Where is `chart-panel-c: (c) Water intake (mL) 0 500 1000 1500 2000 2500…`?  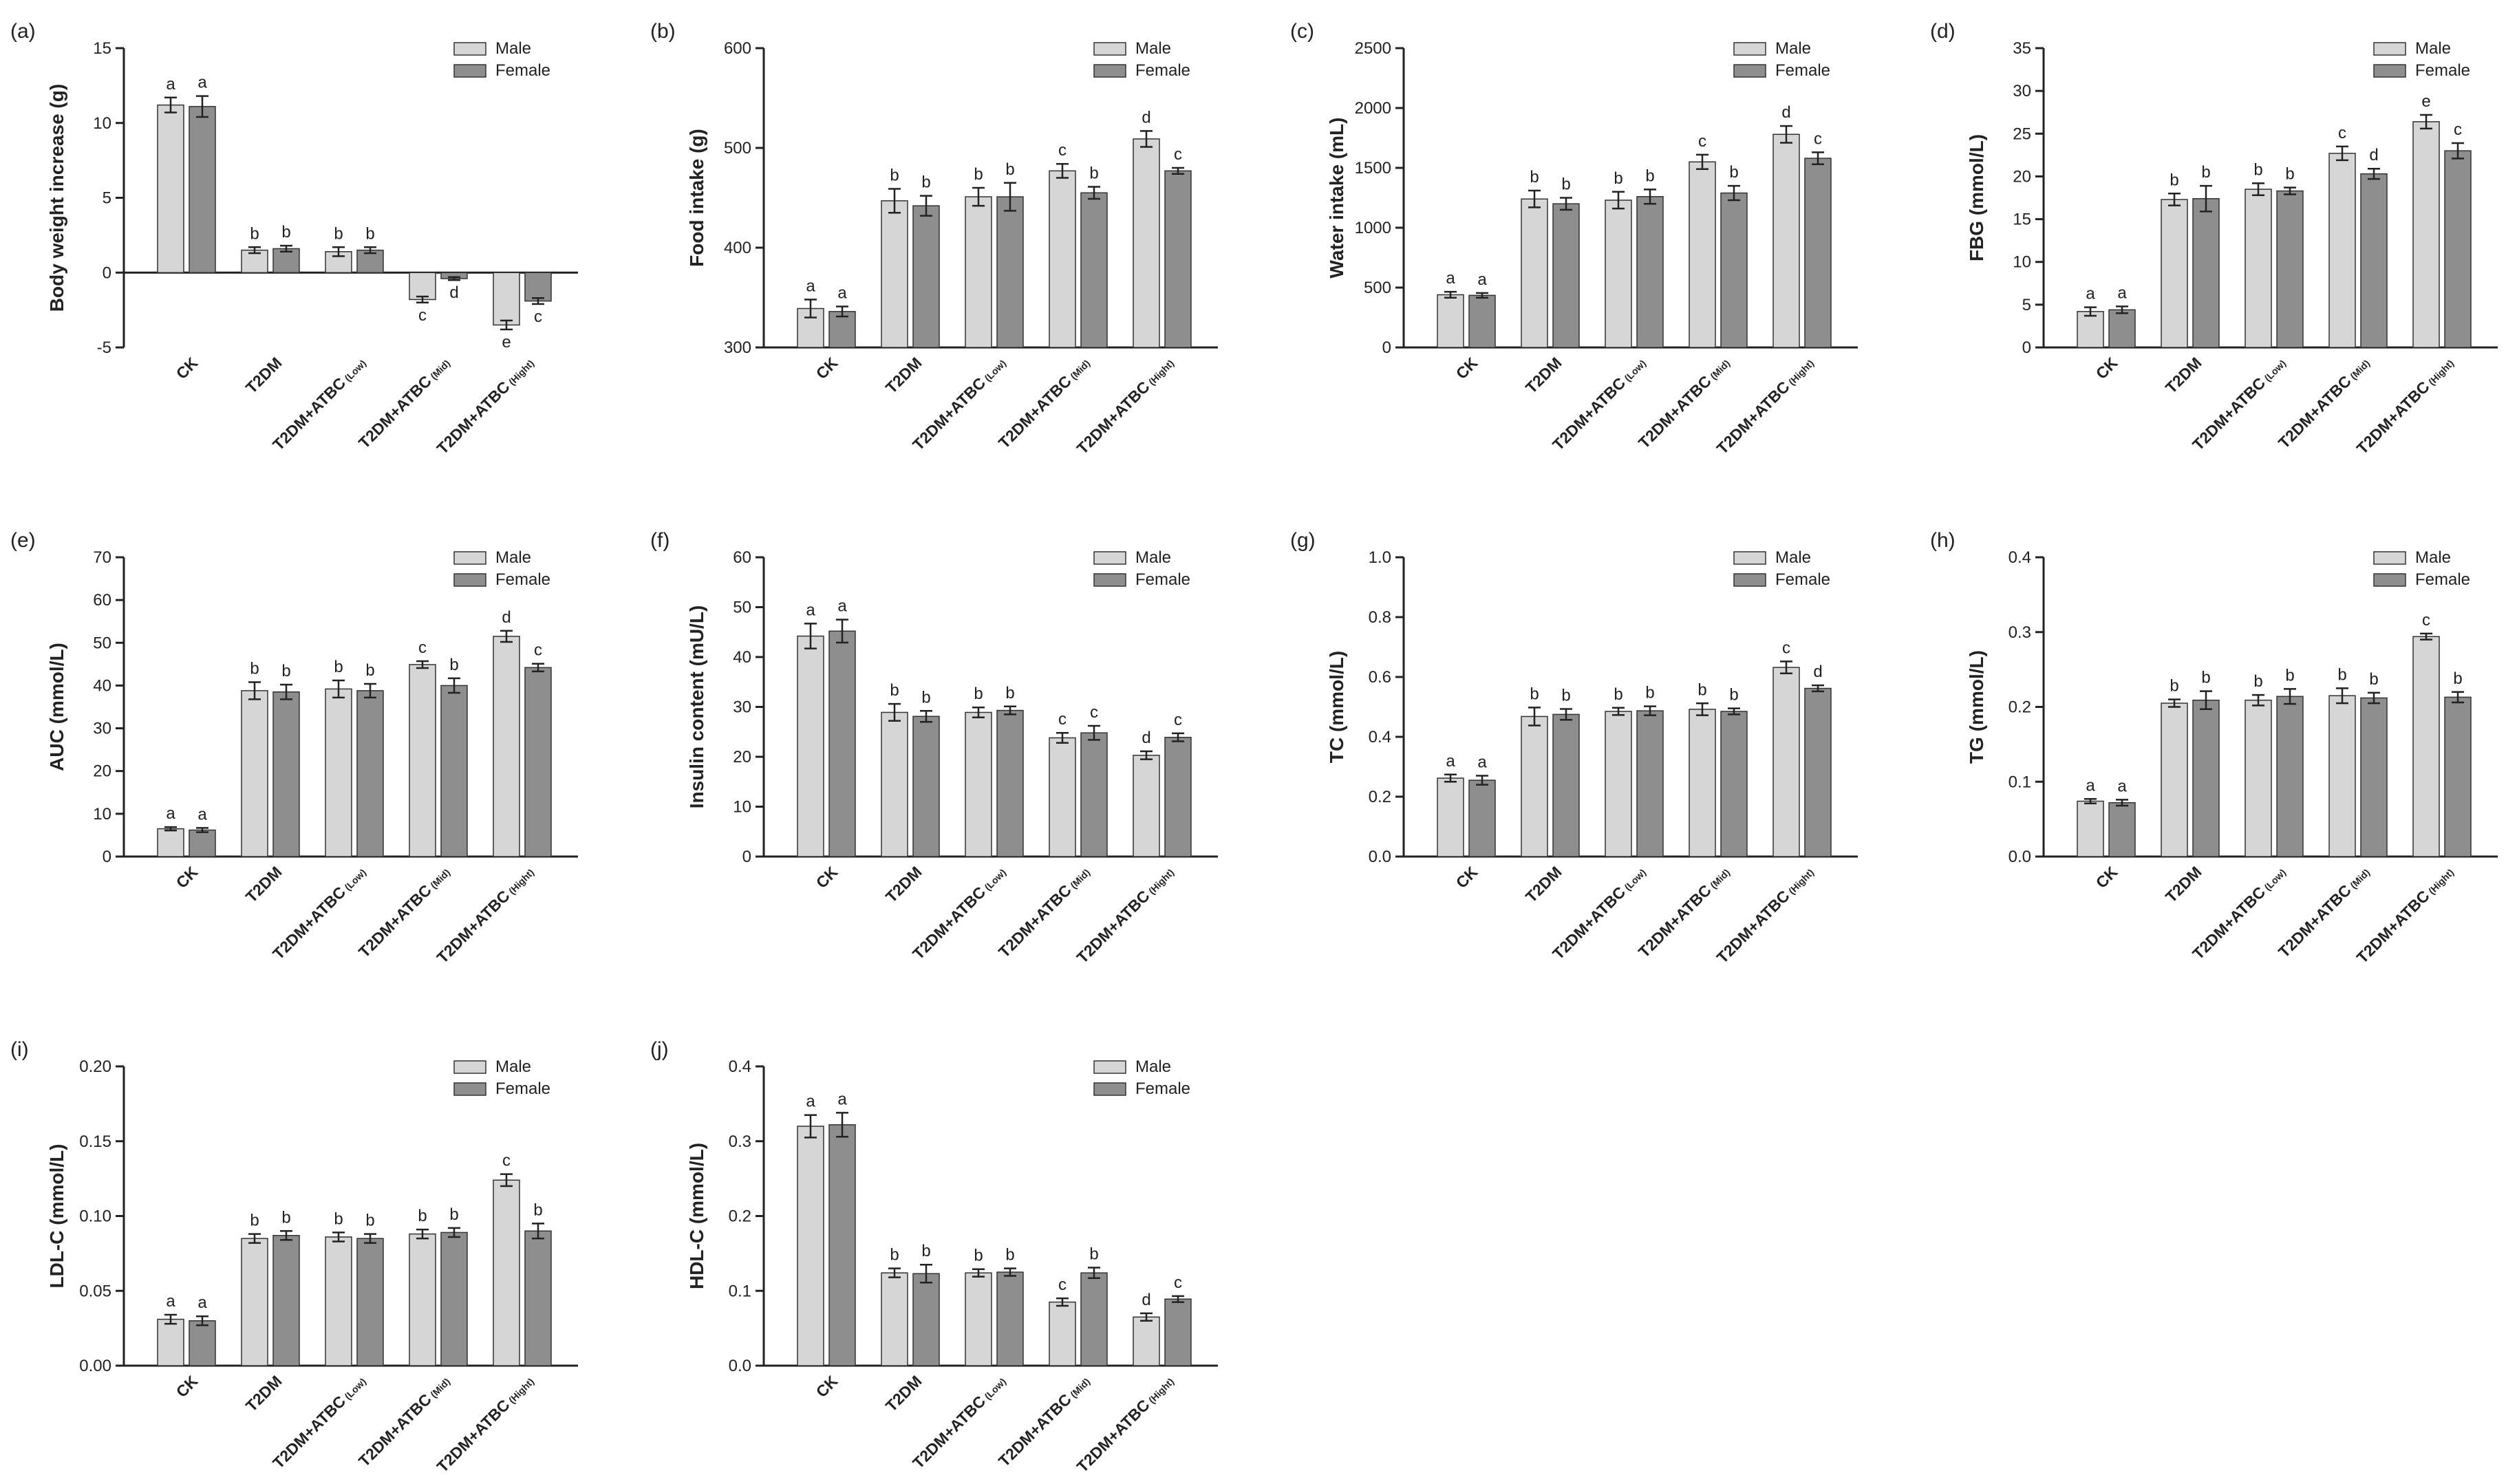
chart-panel-c: (c) Water intake (mL) 0 500 1000 1500 2000 2500… is located at coordinates (1574, 239).